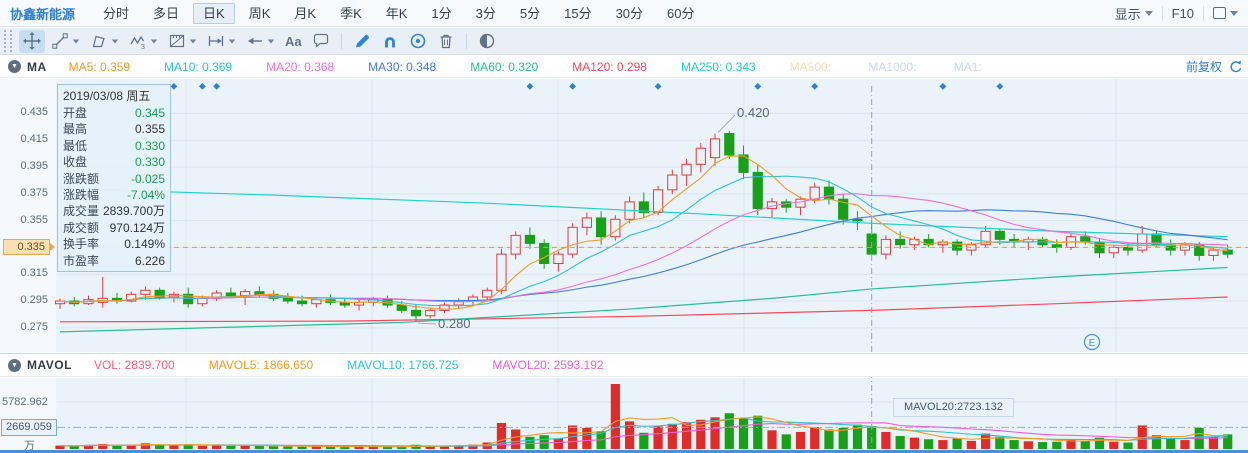  I want to click on tooltip-row-成交额: 成交额 970.124万, so click(114, 228).